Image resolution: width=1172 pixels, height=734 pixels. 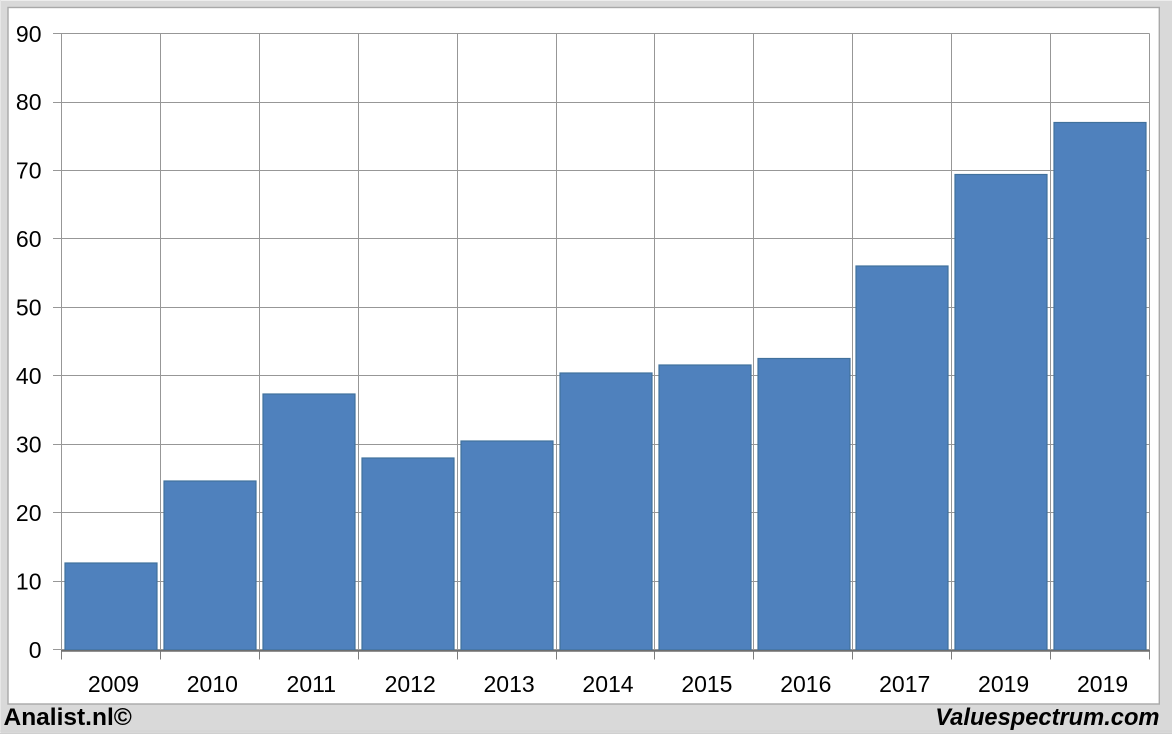 What do you see at coordinates (29, 581) in the screenshot?
I see `svg-text: 10` at bounding box center [29, 581].